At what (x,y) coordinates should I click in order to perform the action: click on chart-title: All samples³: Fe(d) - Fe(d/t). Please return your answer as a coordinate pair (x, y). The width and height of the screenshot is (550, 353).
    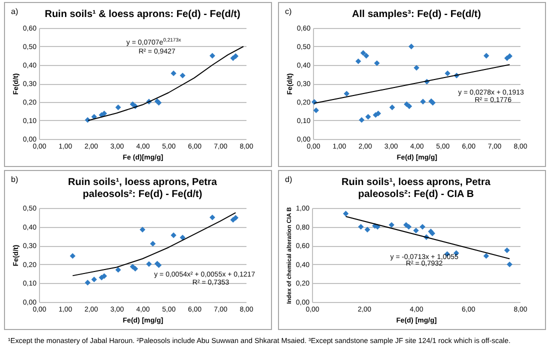
    Looking at the image, I should click on (416, 14).